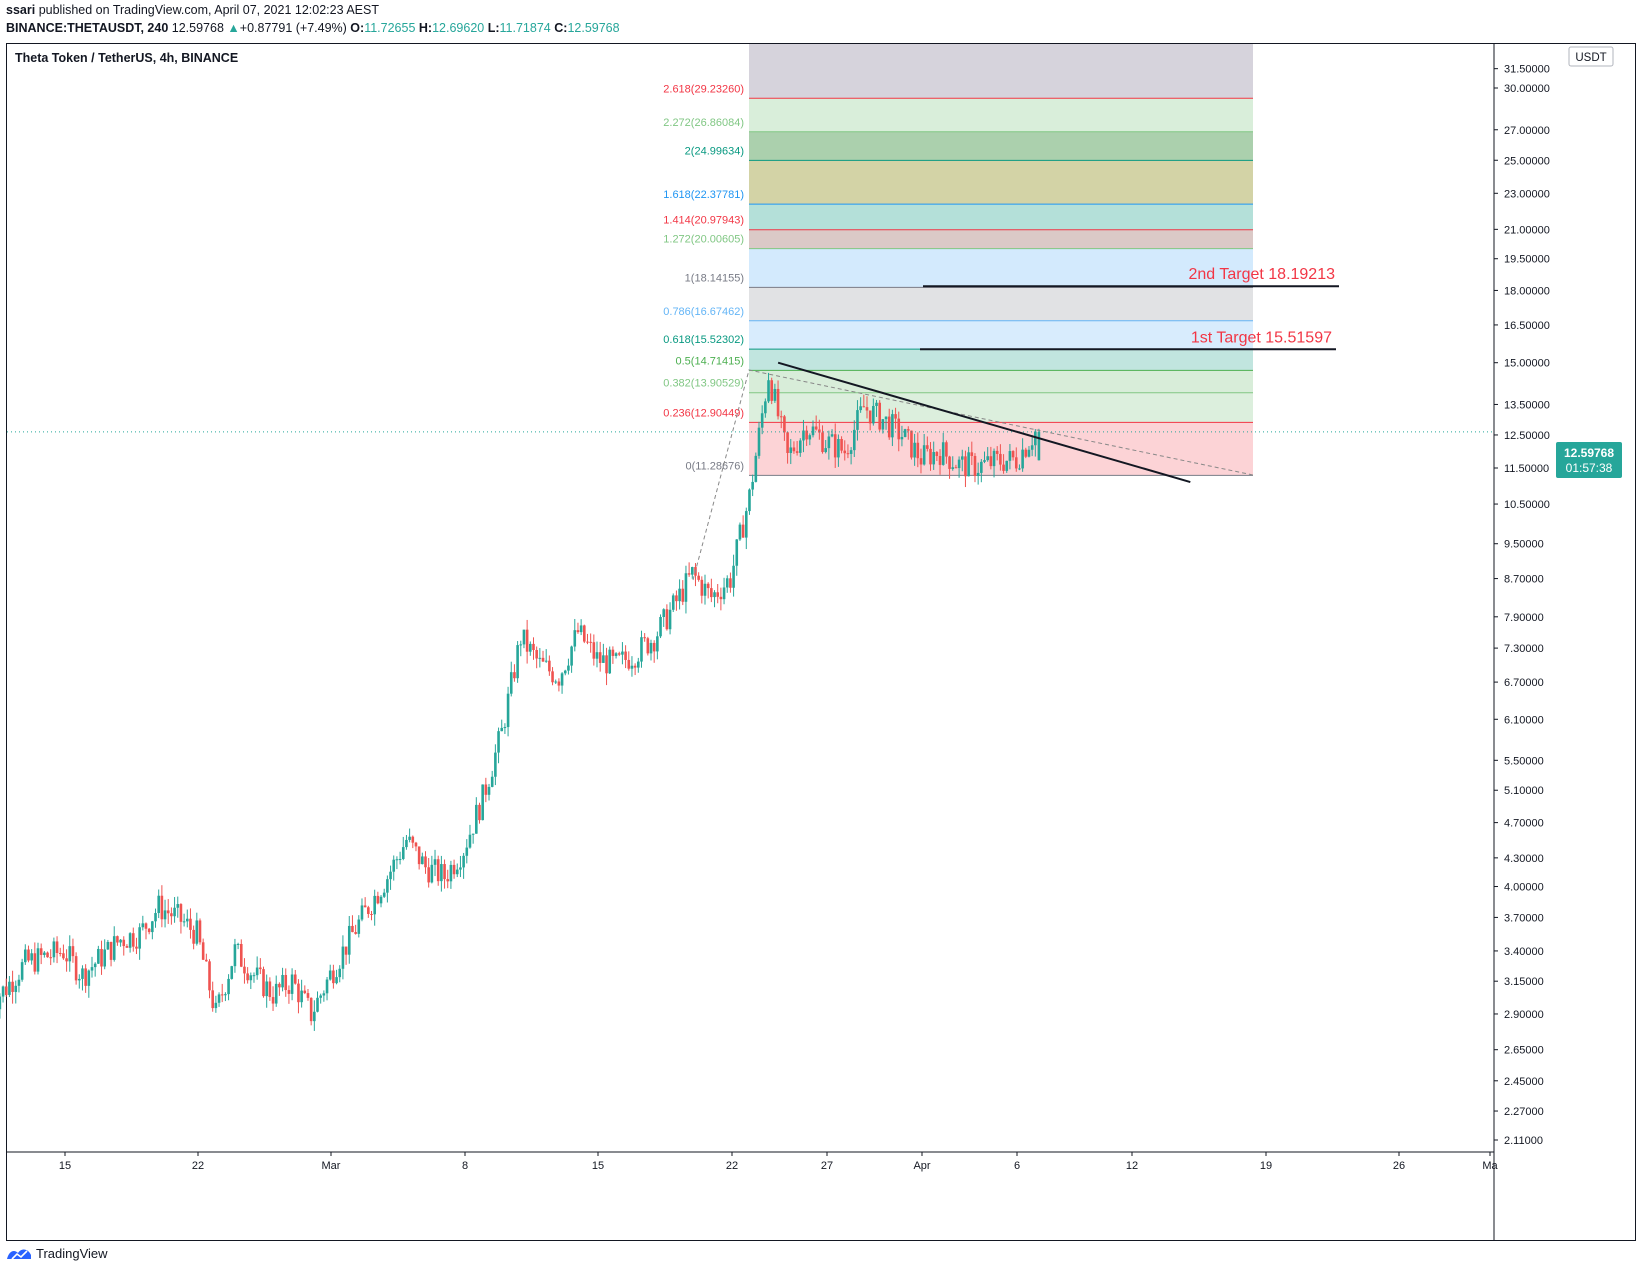 Image resolution: width=1643 pixels, height=1272 pixels. I want to click on fib-label-2.272: 2.272(26.86084), so click(703, 123).